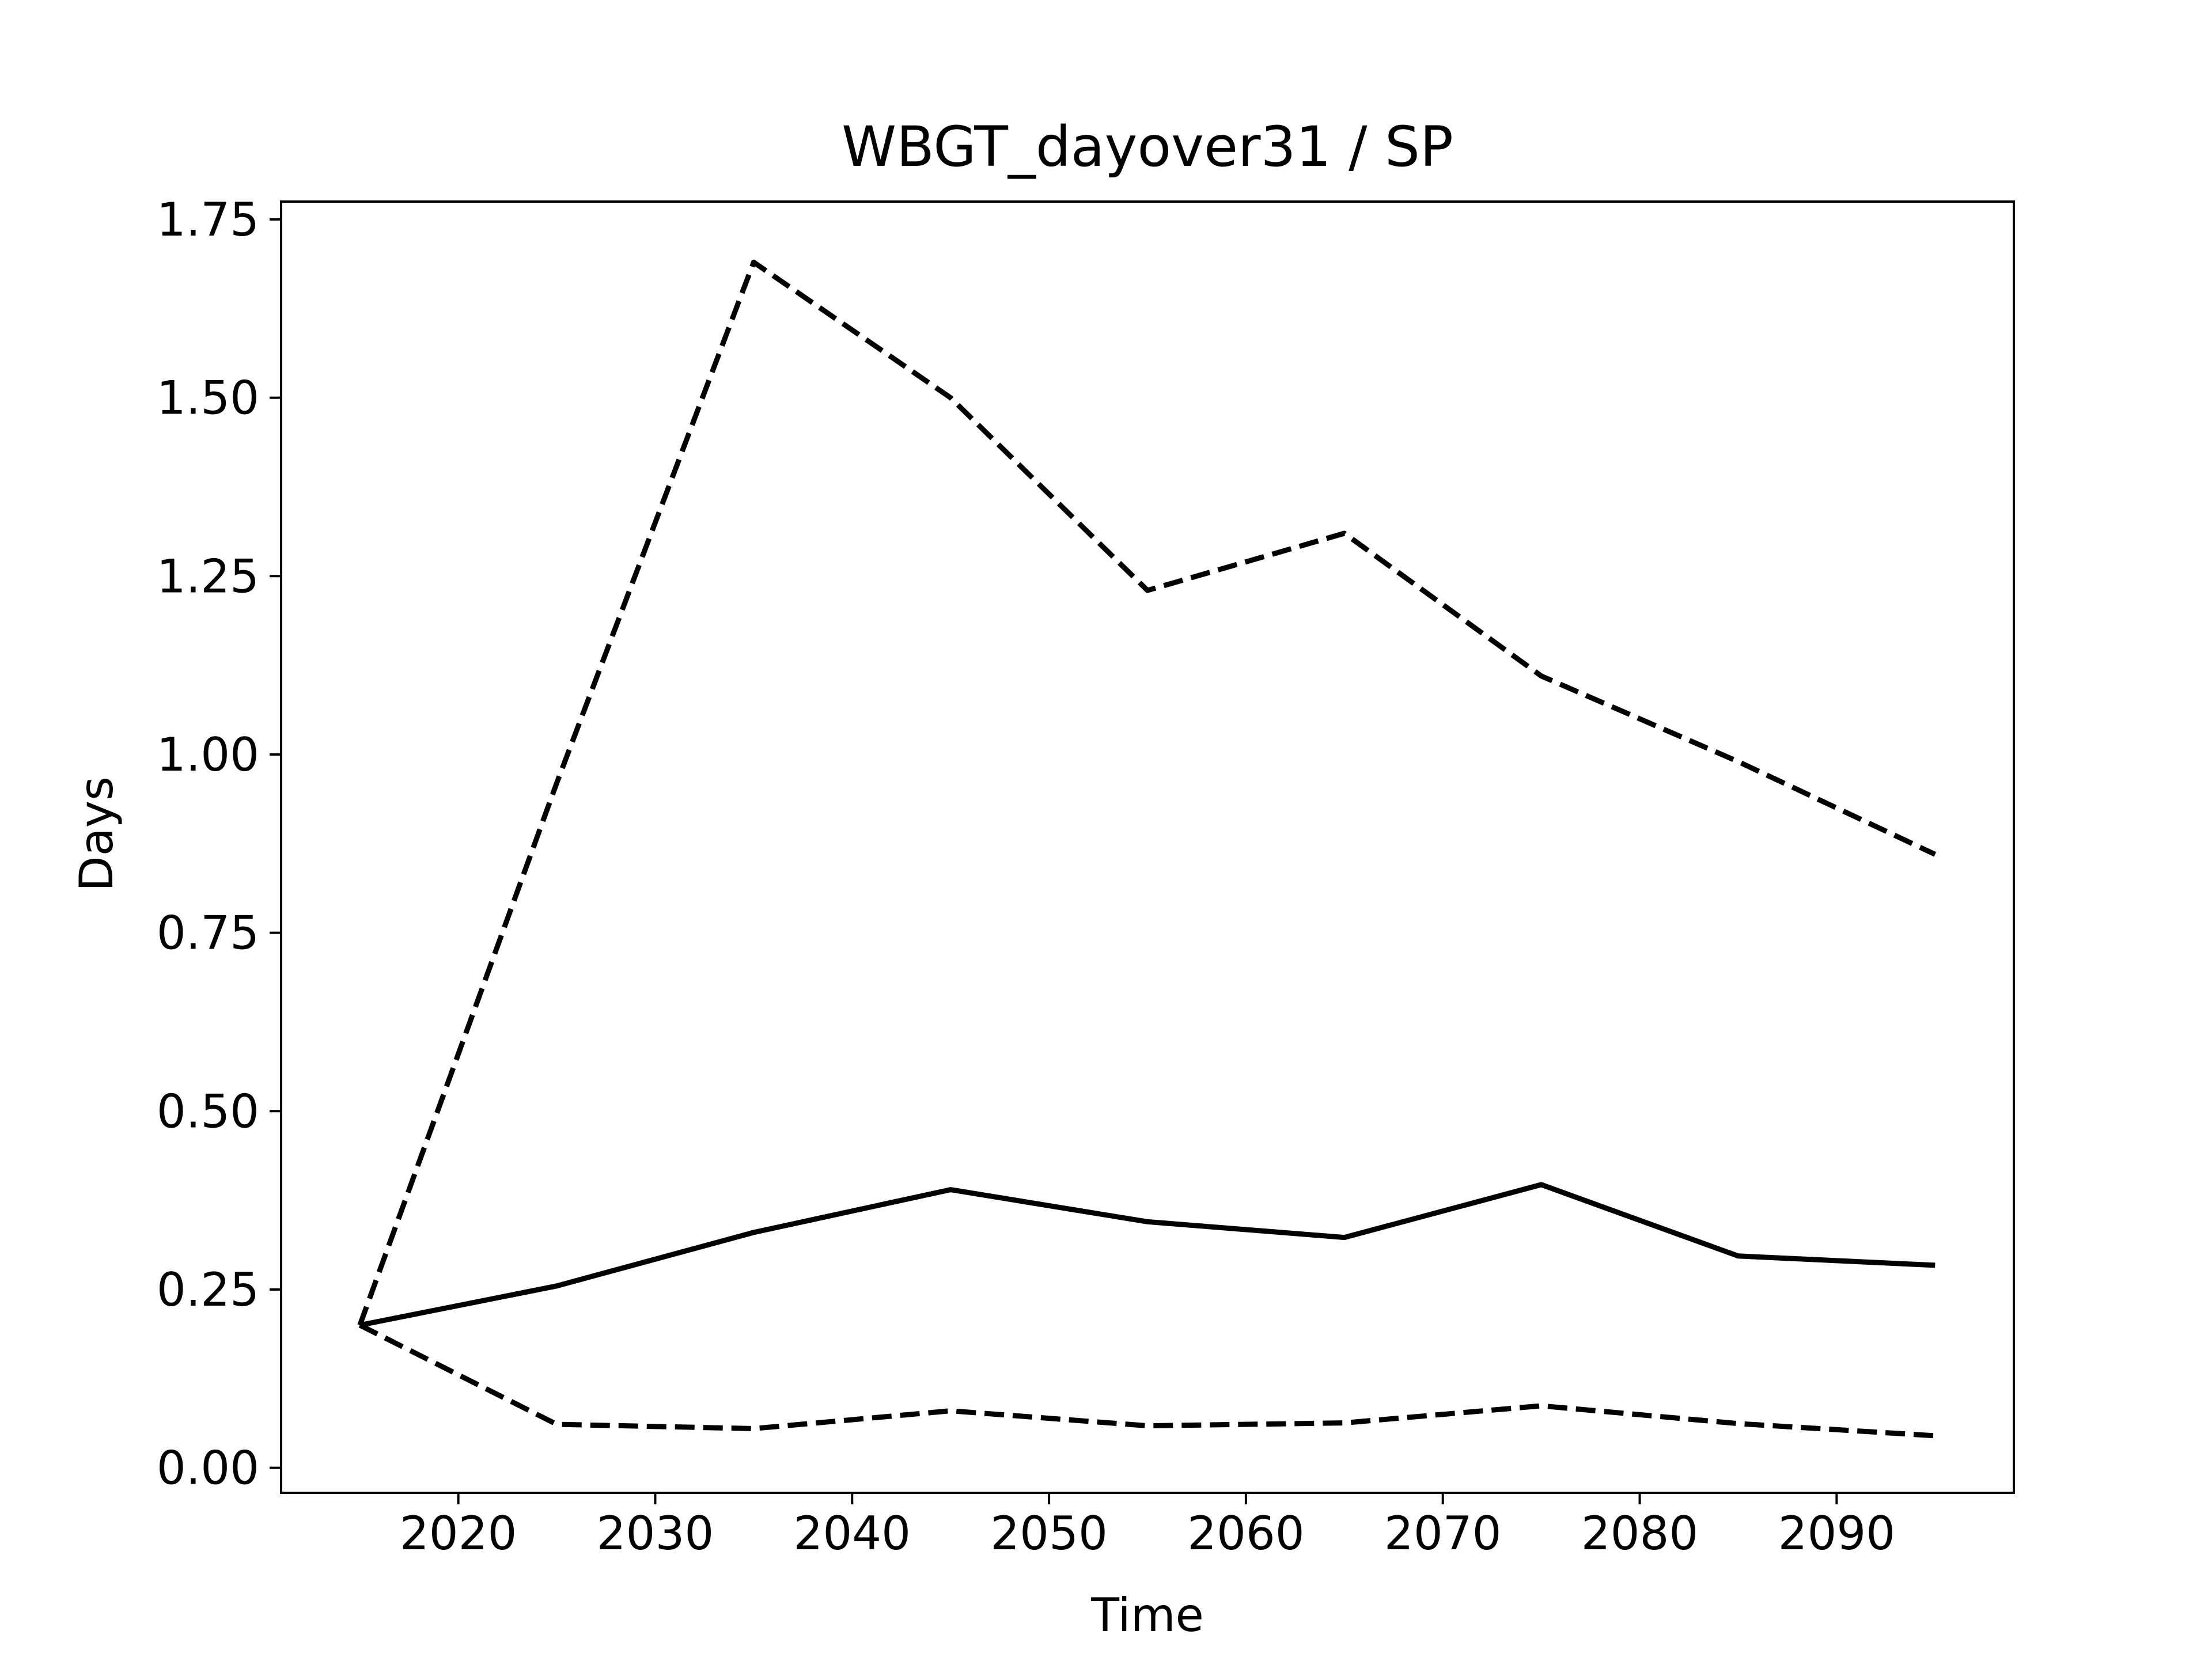 The image size is (2212, 1661). What do you see at coordinates (655, 1533) in the screenshot?
I see `x-tick-label: 2030` at bounding box center [655, 1533].